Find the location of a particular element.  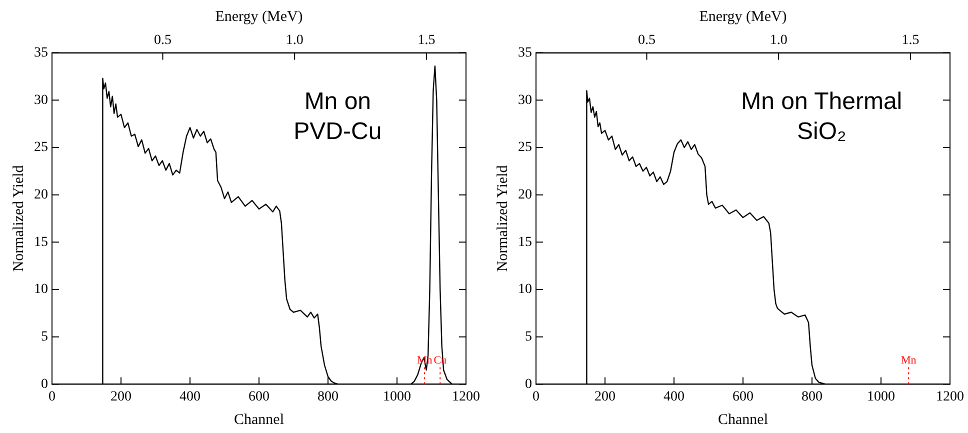

annotation: Mn on PVD-Cu is located at coordinates (338, 117).